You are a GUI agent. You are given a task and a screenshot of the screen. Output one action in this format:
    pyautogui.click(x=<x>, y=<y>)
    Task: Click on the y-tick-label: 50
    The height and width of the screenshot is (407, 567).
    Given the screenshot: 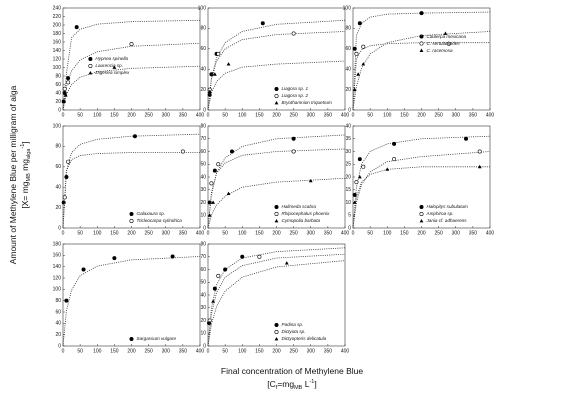 What is the action you would take?
    pyautogui.click(x=203, y=283)
    